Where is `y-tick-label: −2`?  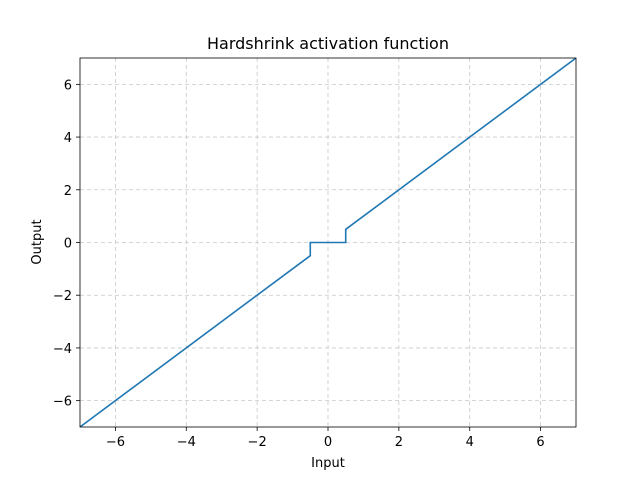 y-tick-label: −2 is located at coordinates (62, 296).